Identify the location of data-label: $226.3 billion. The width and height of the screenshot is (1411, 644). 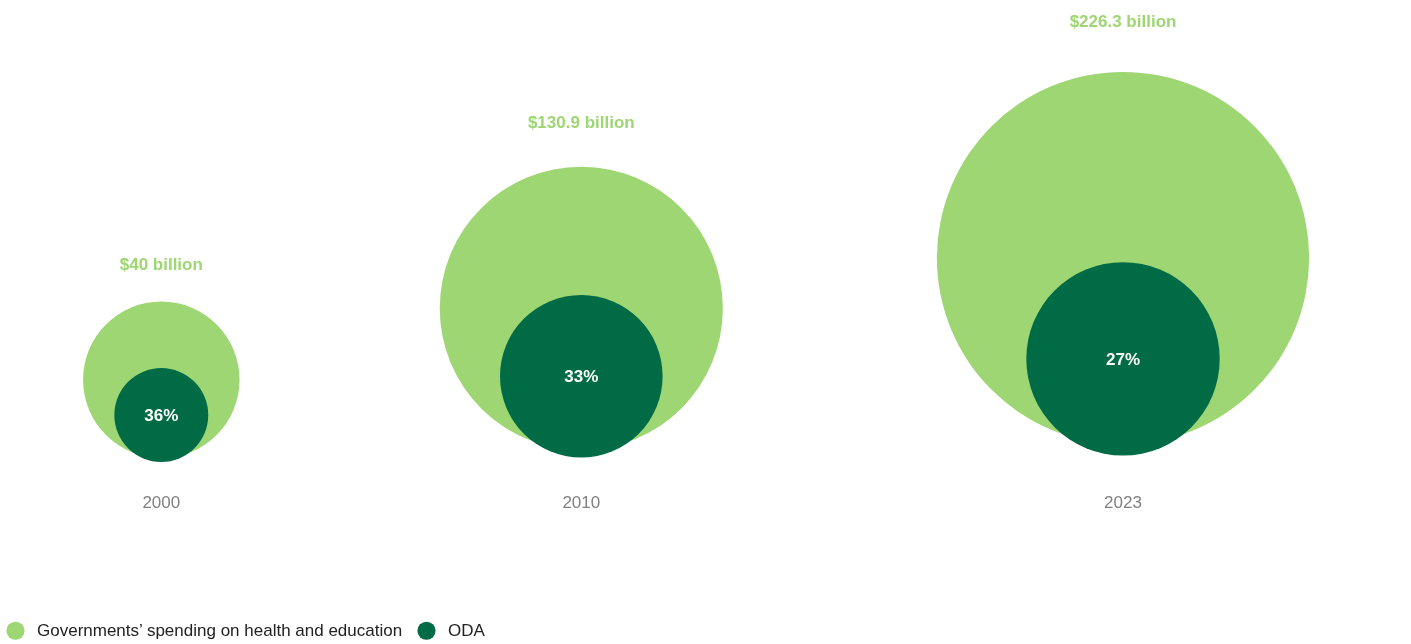
(1123, 21).